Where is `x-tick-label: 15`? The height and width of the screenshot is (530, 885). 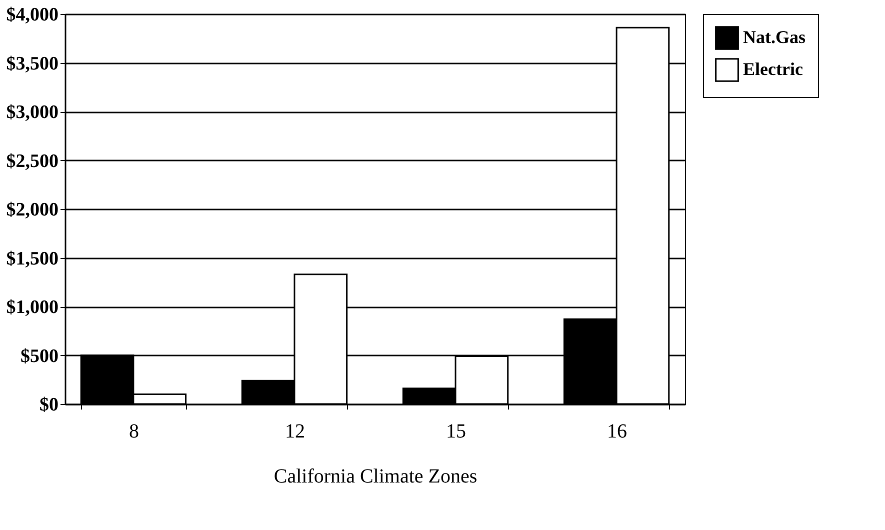 x-tick-label: 15 is located at coordinates (456, 431).